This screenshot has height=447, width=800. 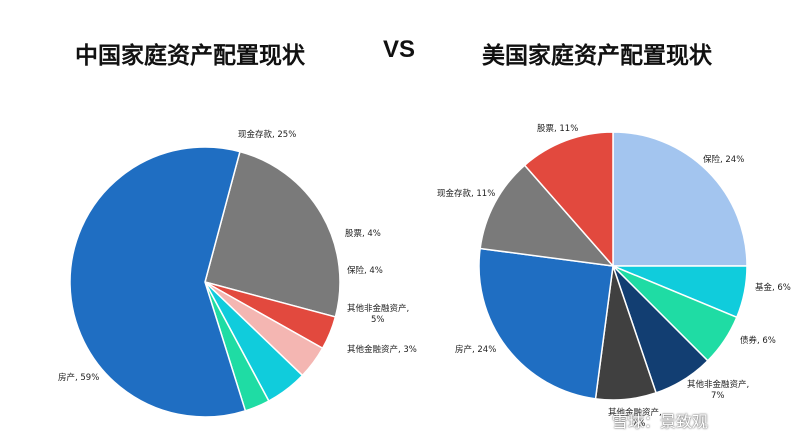 What do you see at coordinates (723, 159) in the screenshot?
I see `slice-label-1-0: 保险, 24%` at bounding box center [723, 159].